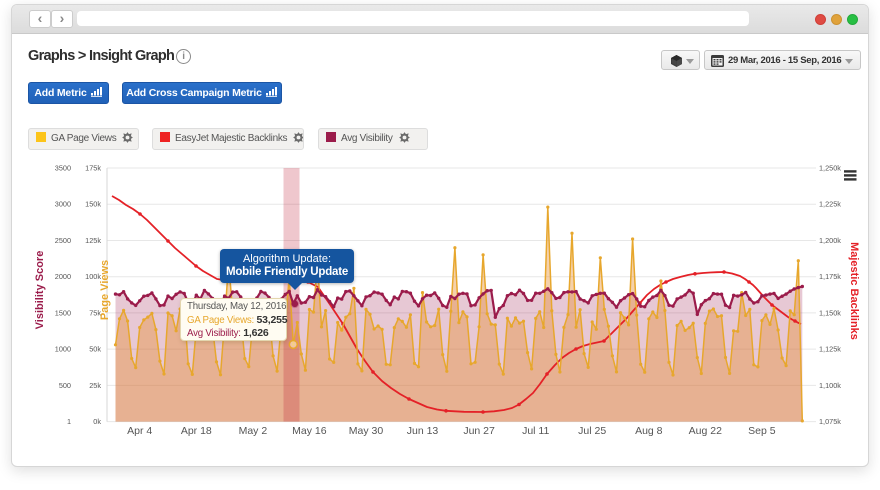  Describe the element at coordinates (65, 385) in the screenshot. I see `svg-text: 500` at that location.